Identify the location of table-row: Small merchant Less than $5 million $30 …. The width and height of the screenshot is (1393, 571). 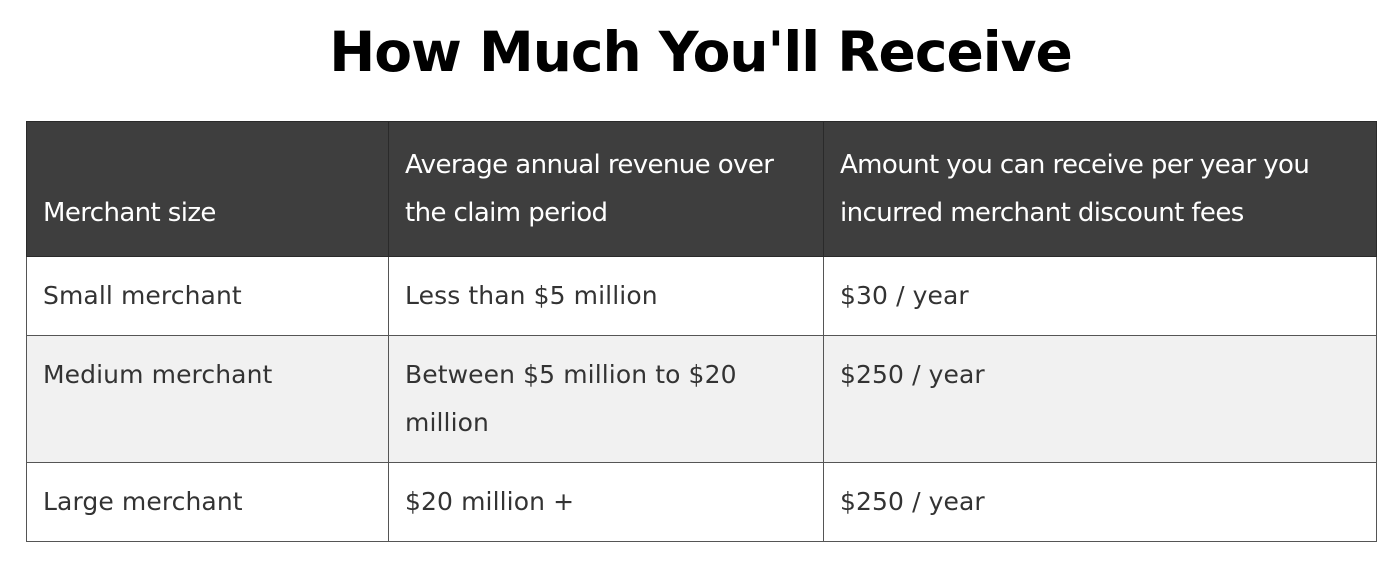
(701, 296).